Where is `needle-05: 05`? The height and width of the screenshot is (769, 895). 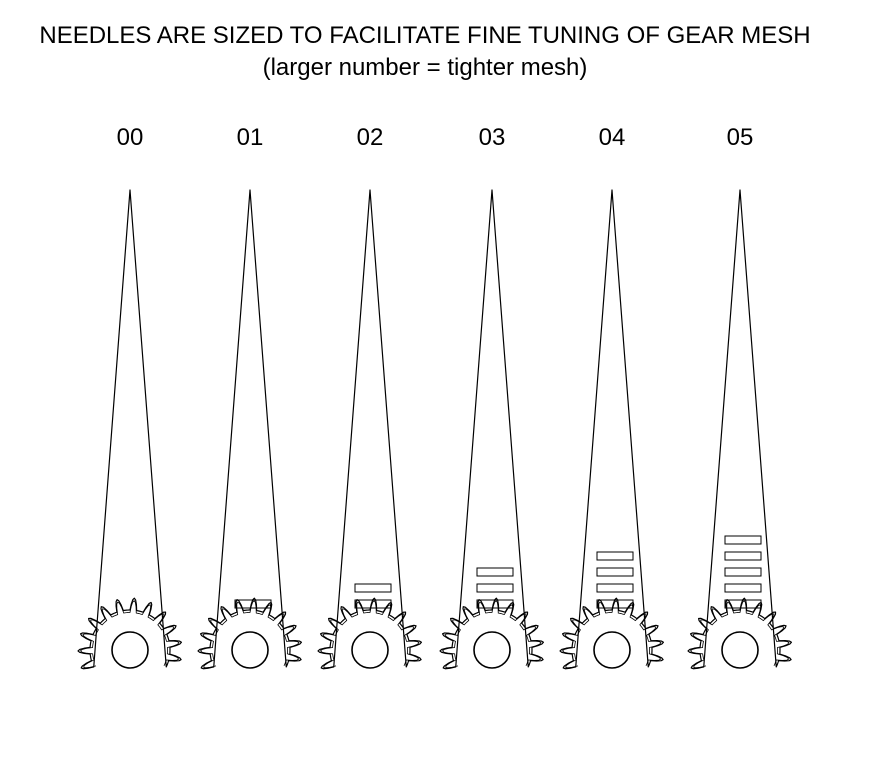 needle-05: 05 is located at coordinates (740, 397).